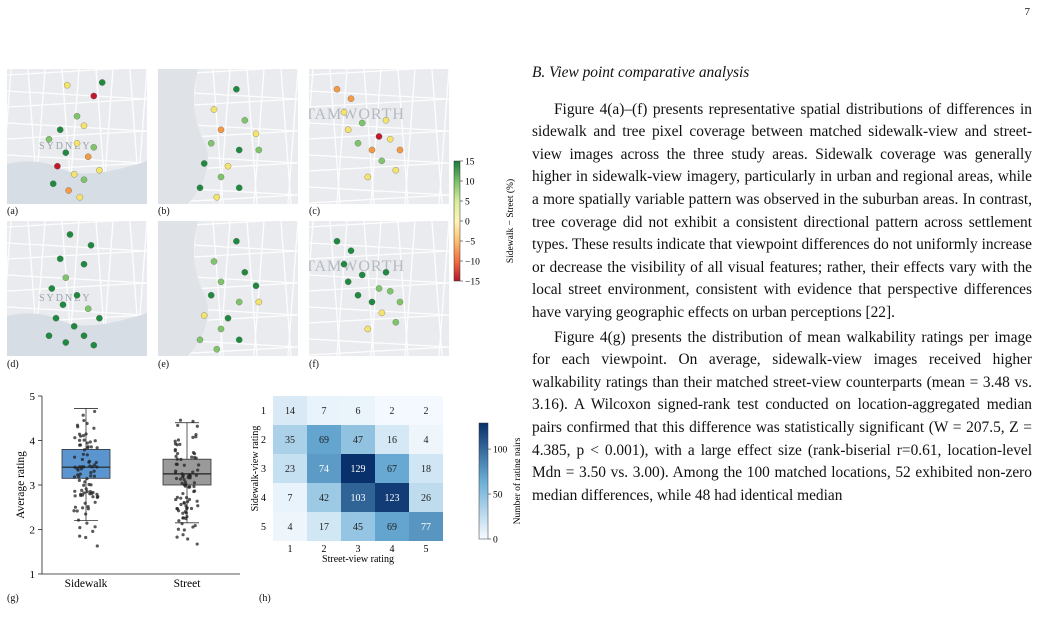  I want to click on map-panel-c: TAMWORTH, so click(379, 136).